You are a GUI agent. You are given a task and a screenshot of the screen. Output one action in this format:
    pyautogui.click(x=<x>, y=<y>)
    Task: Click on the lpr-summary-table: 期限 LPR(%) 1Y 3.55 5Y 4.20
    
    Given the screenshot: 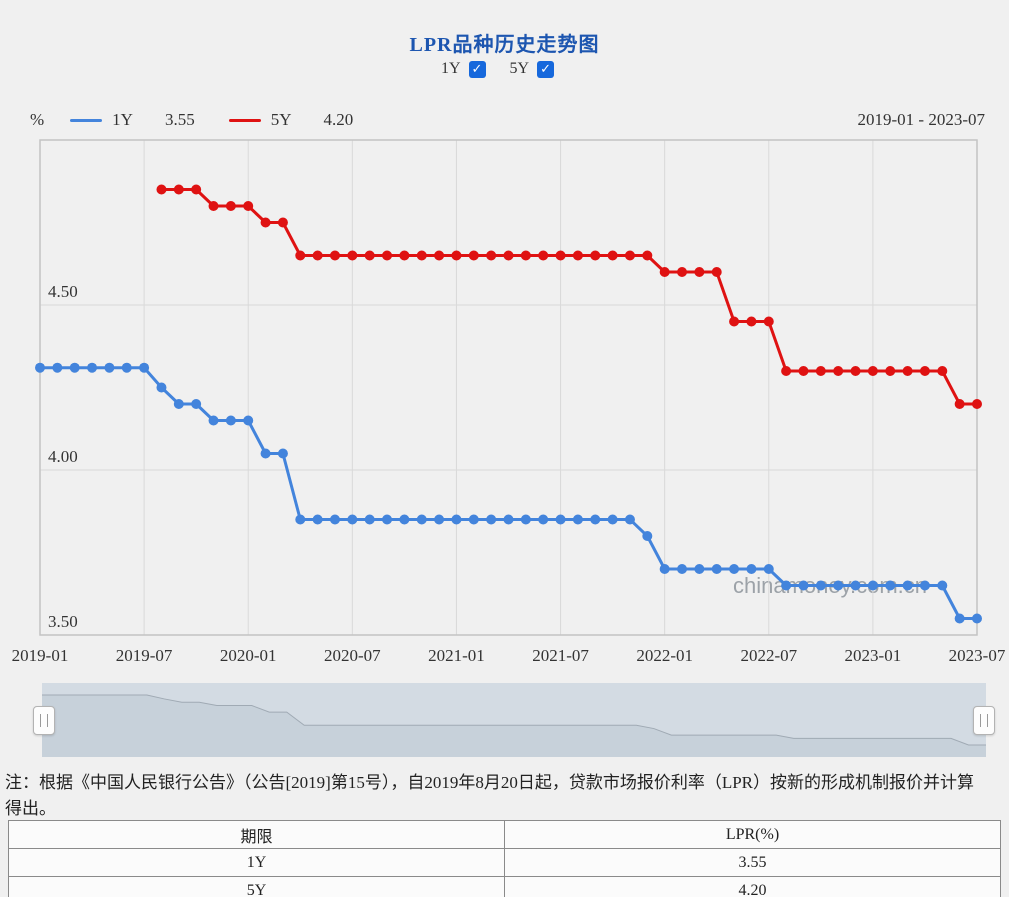 What is the action you would take?
    pyautogui.click(x=504, y=858)
    